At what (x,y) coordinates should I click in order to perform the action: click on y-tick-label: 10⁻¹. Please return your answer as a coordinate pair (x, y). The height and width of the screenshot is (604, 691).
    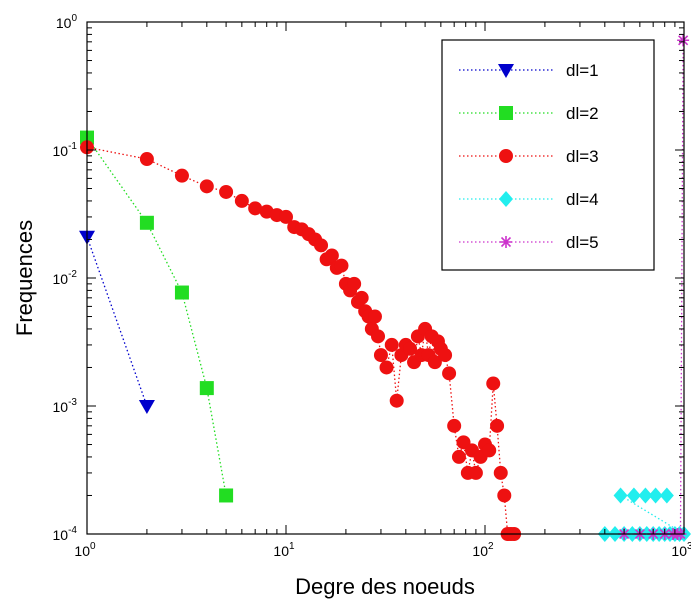
    Looking at the image, I should click on (65, 150).